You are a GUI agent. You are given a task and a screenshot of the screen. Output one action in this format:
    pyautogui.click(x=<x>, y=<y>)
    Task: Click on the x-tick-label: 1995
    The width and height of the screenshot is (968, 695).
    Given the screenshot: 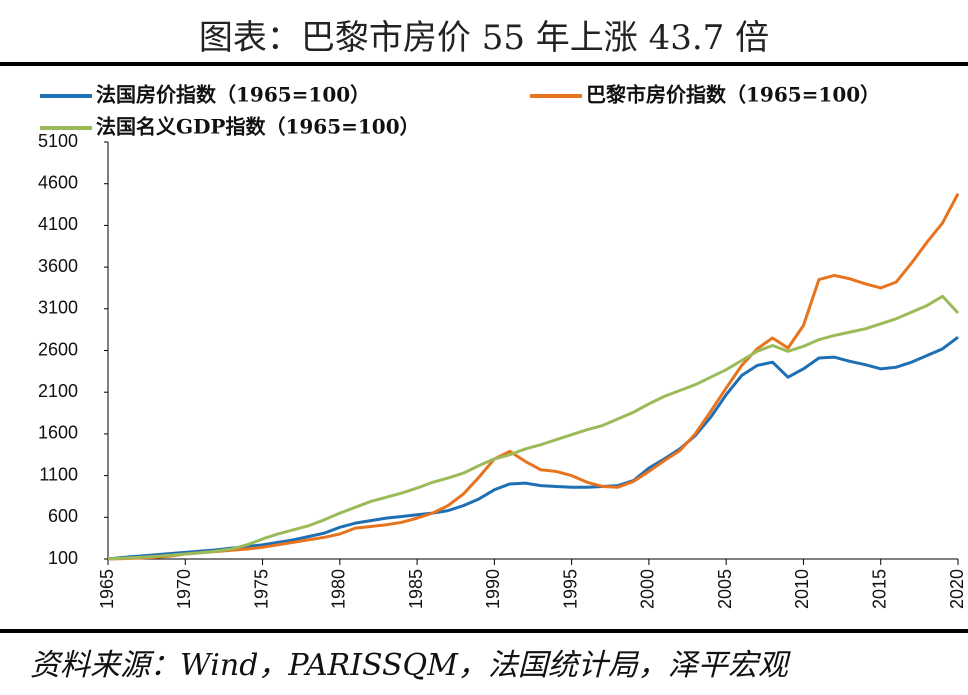 What is the action you would take?
    pyautogui.click(x=570, y=589)
    